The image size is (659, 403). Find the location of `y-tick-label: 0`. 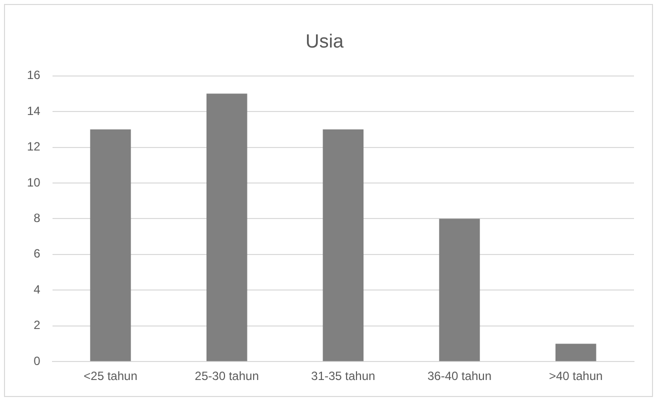

y-tick-label: 0 is located at coordinates (37, 361).